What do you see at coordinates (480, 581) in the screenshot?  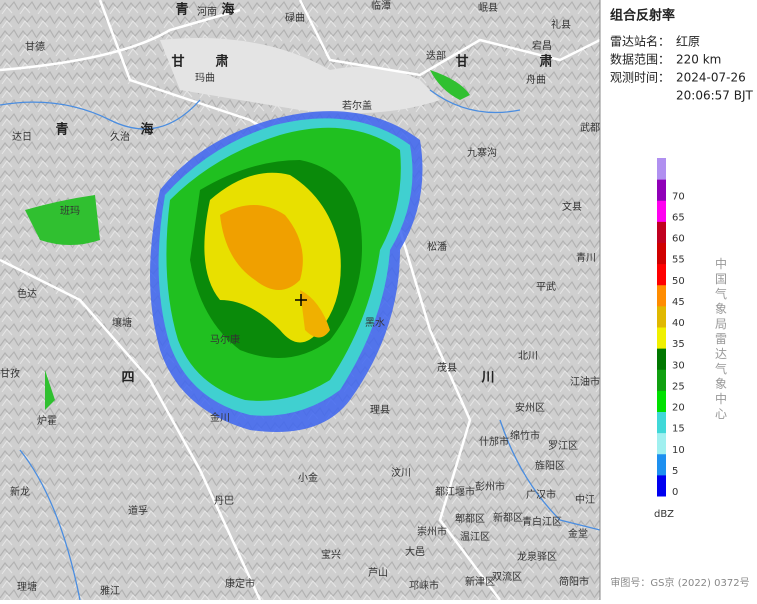 I see `place-label: 新津区` at bounding box center [480, 581].